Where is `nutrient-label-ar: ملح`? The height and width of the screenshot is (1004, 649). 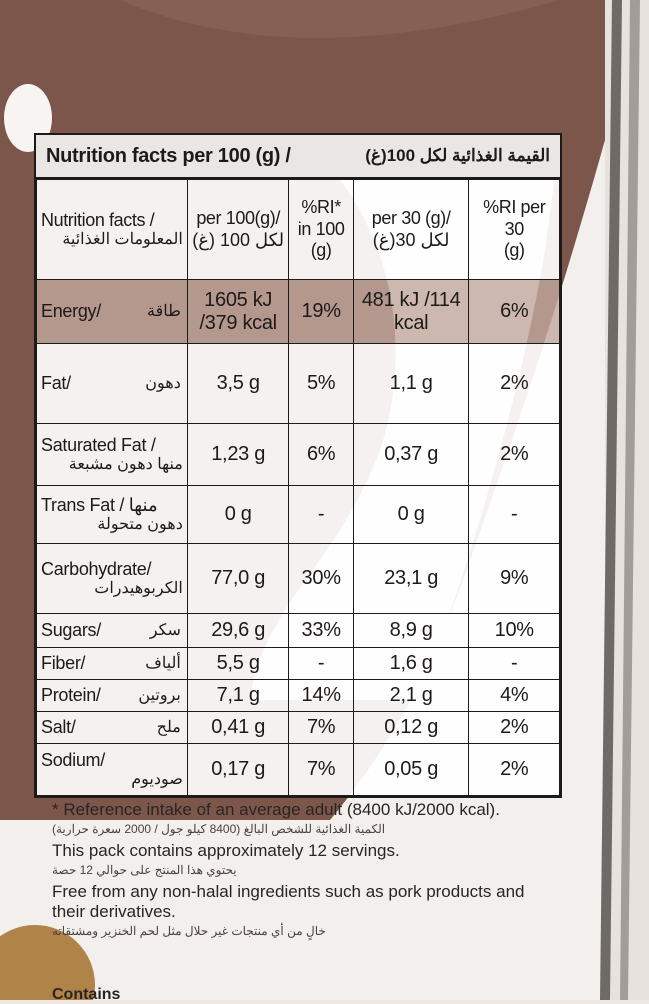 nutrient-label-ar: ملح is located at coordinates (169, 727).